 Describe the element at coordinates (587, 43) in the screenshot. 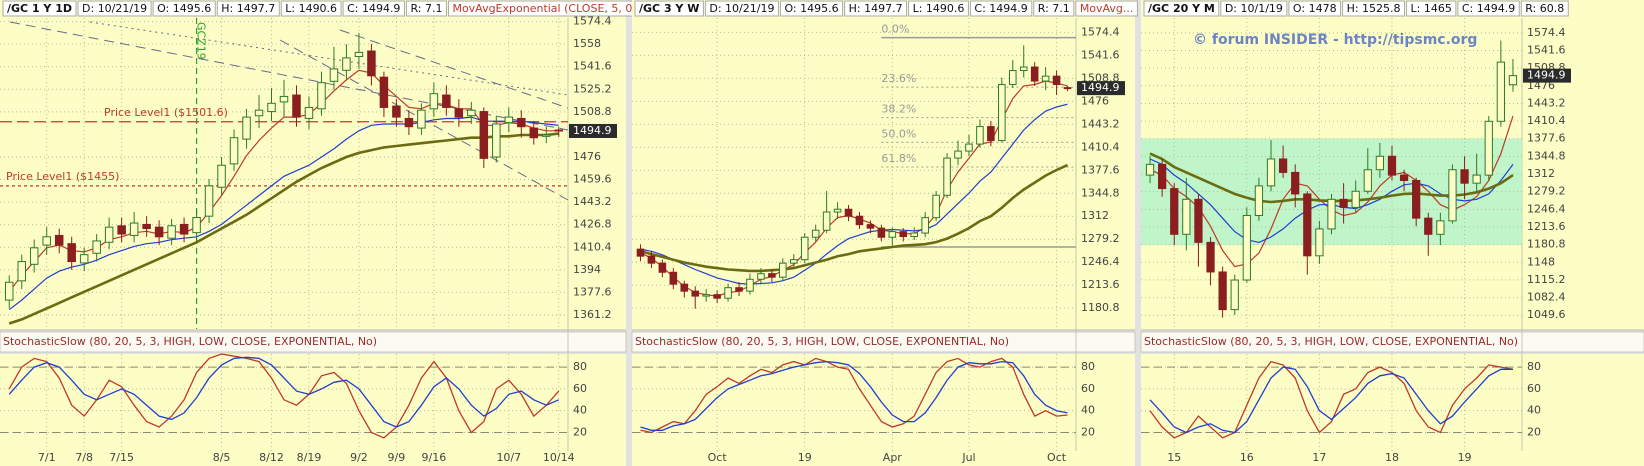

I see `y-tick-label: 1558` at that location.